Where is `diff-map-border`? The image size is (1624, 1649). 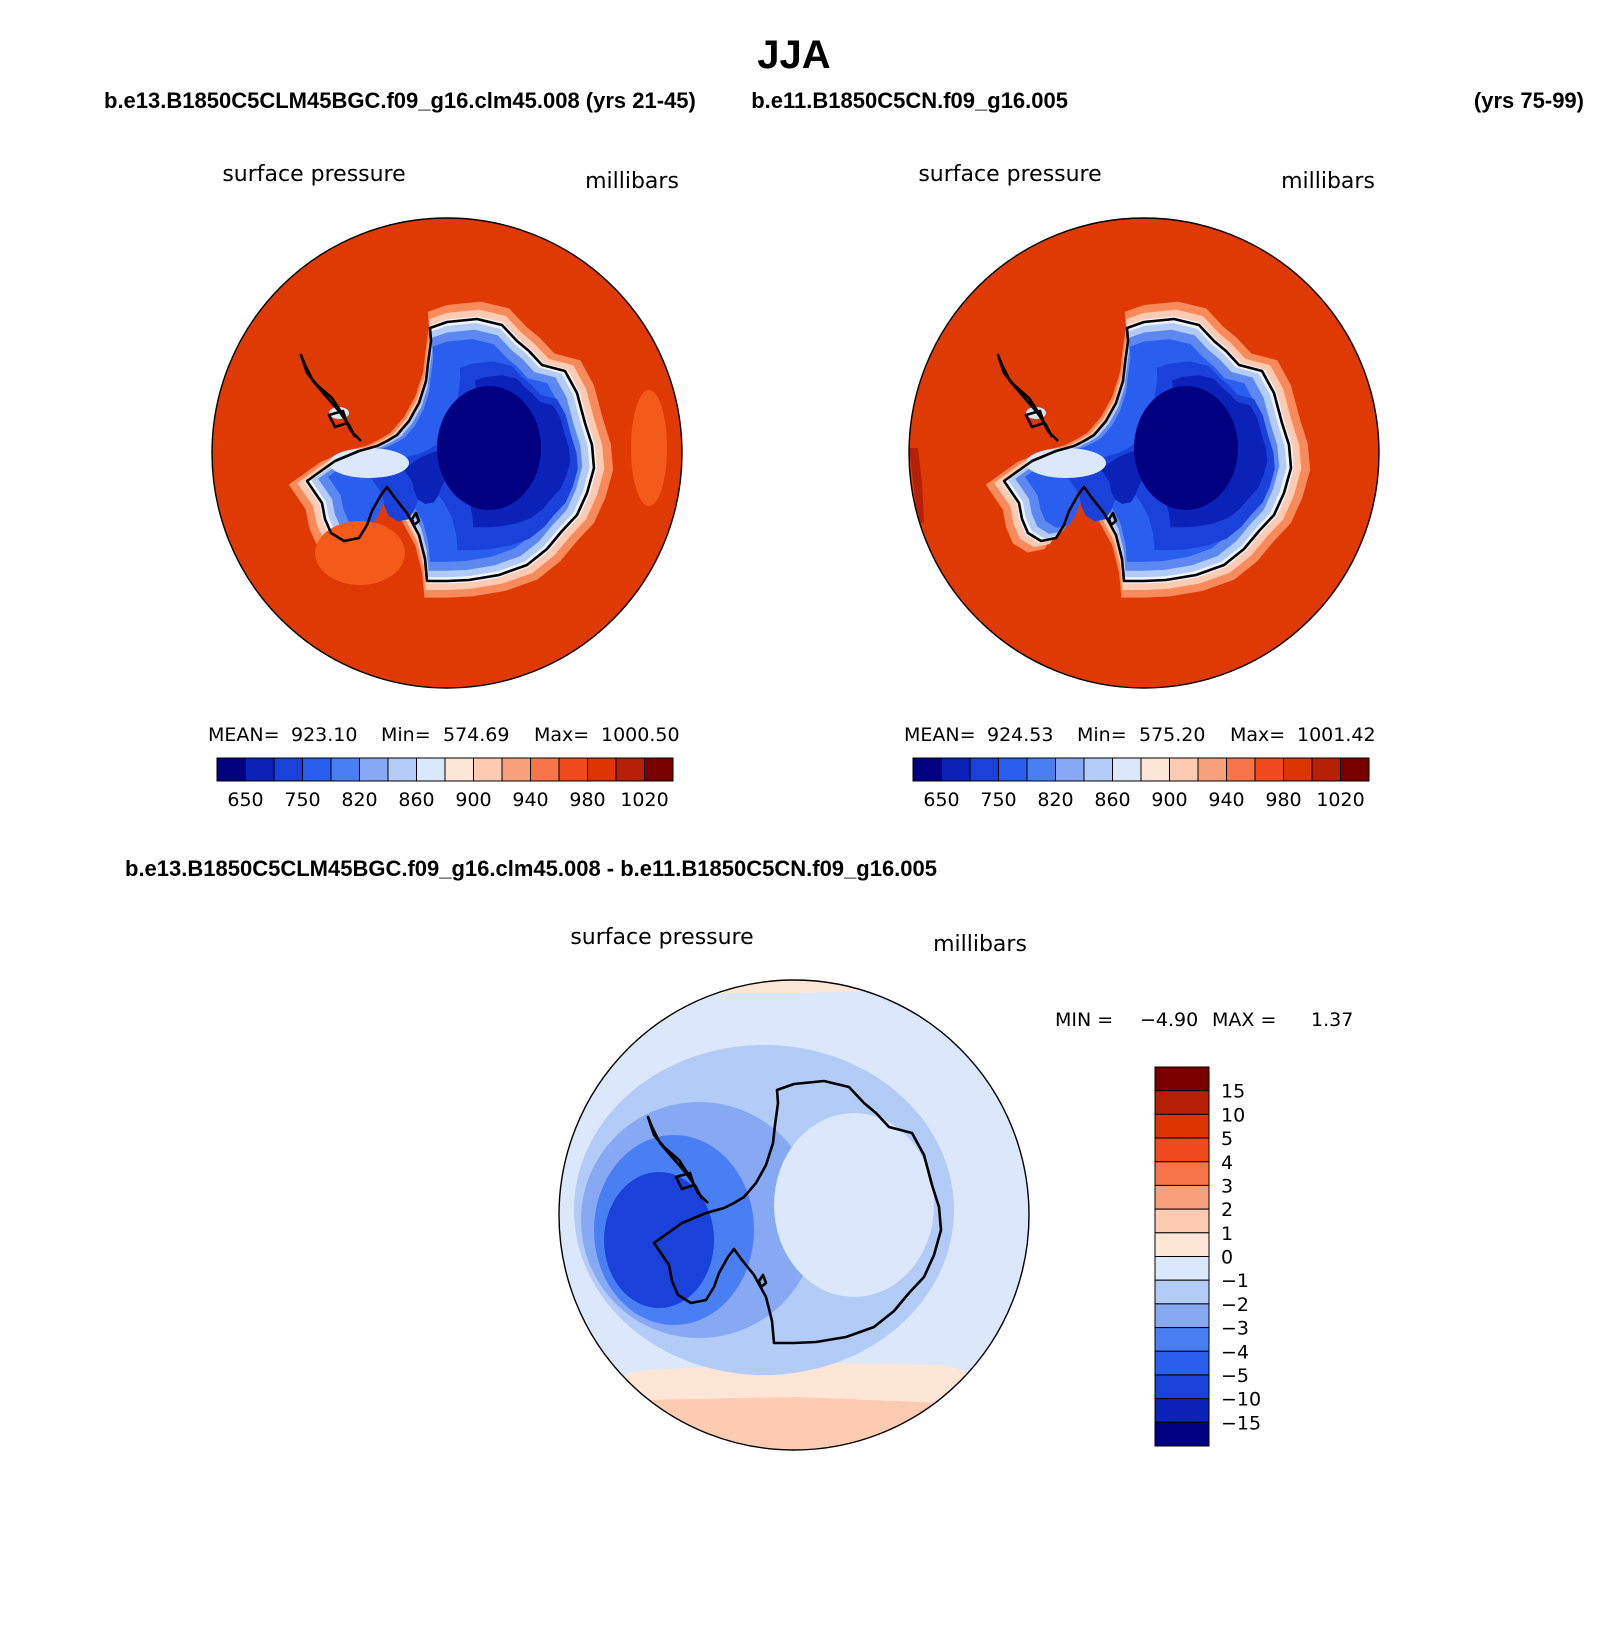 diff-map-border is located at coordinates (794, 1215).